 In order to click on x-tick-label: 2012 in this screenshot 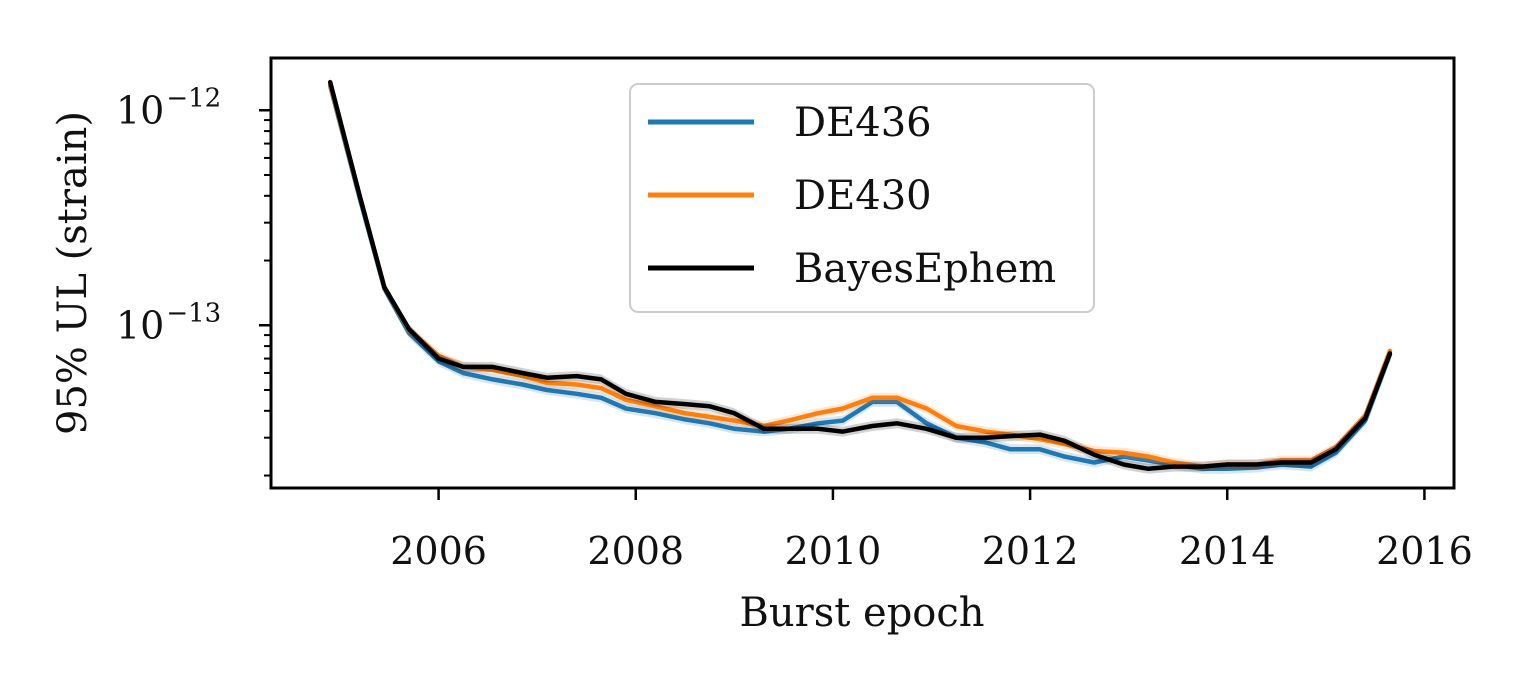, I will do `click(1030, 551)`.